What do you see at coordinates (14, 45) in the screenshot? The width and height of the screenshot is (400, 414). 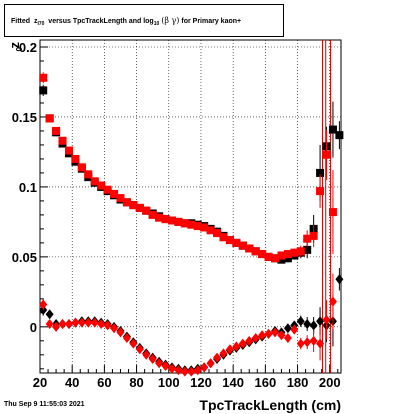 I see `y-axis-label: z` at bounding box center [14, 45].